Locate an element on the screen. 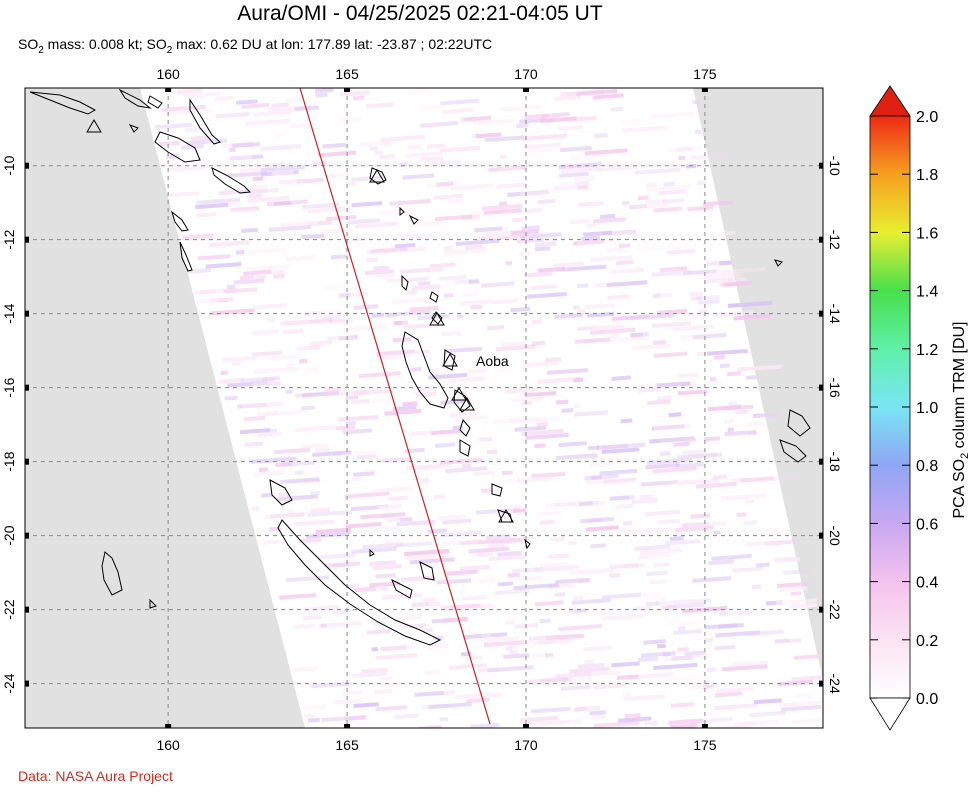 Image resolution: width=975 pixels, height=800 pixels. lon-tick-label: 170 is located at coordinates (526, 74).